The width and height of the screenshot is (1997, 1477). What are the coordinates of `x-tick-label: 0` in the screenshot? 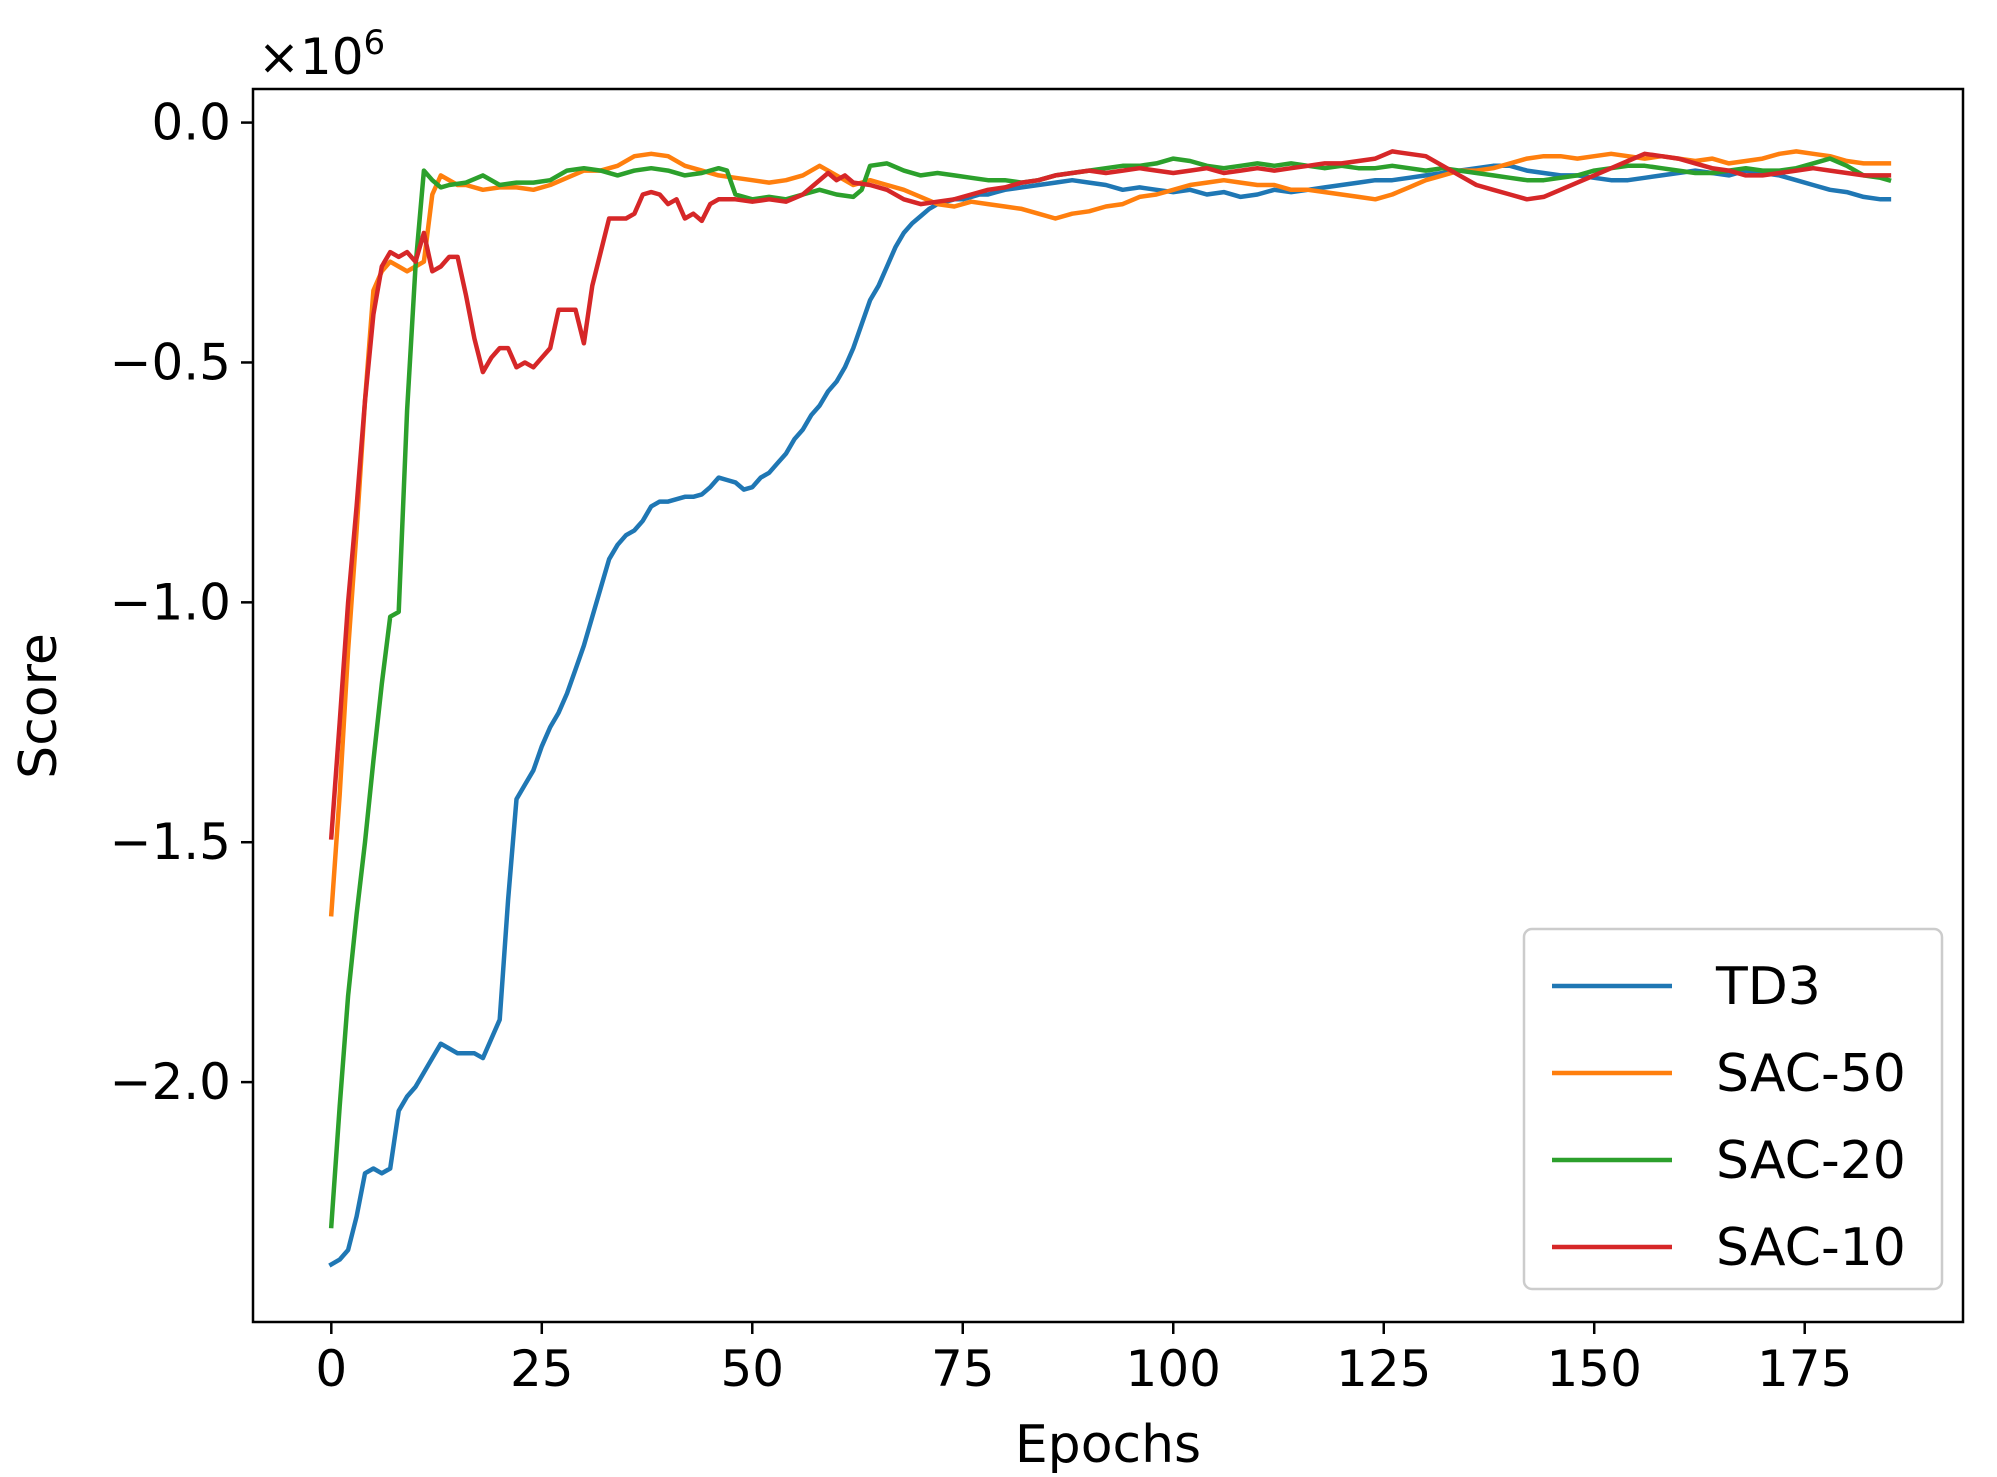 It's located at (331, 1369).